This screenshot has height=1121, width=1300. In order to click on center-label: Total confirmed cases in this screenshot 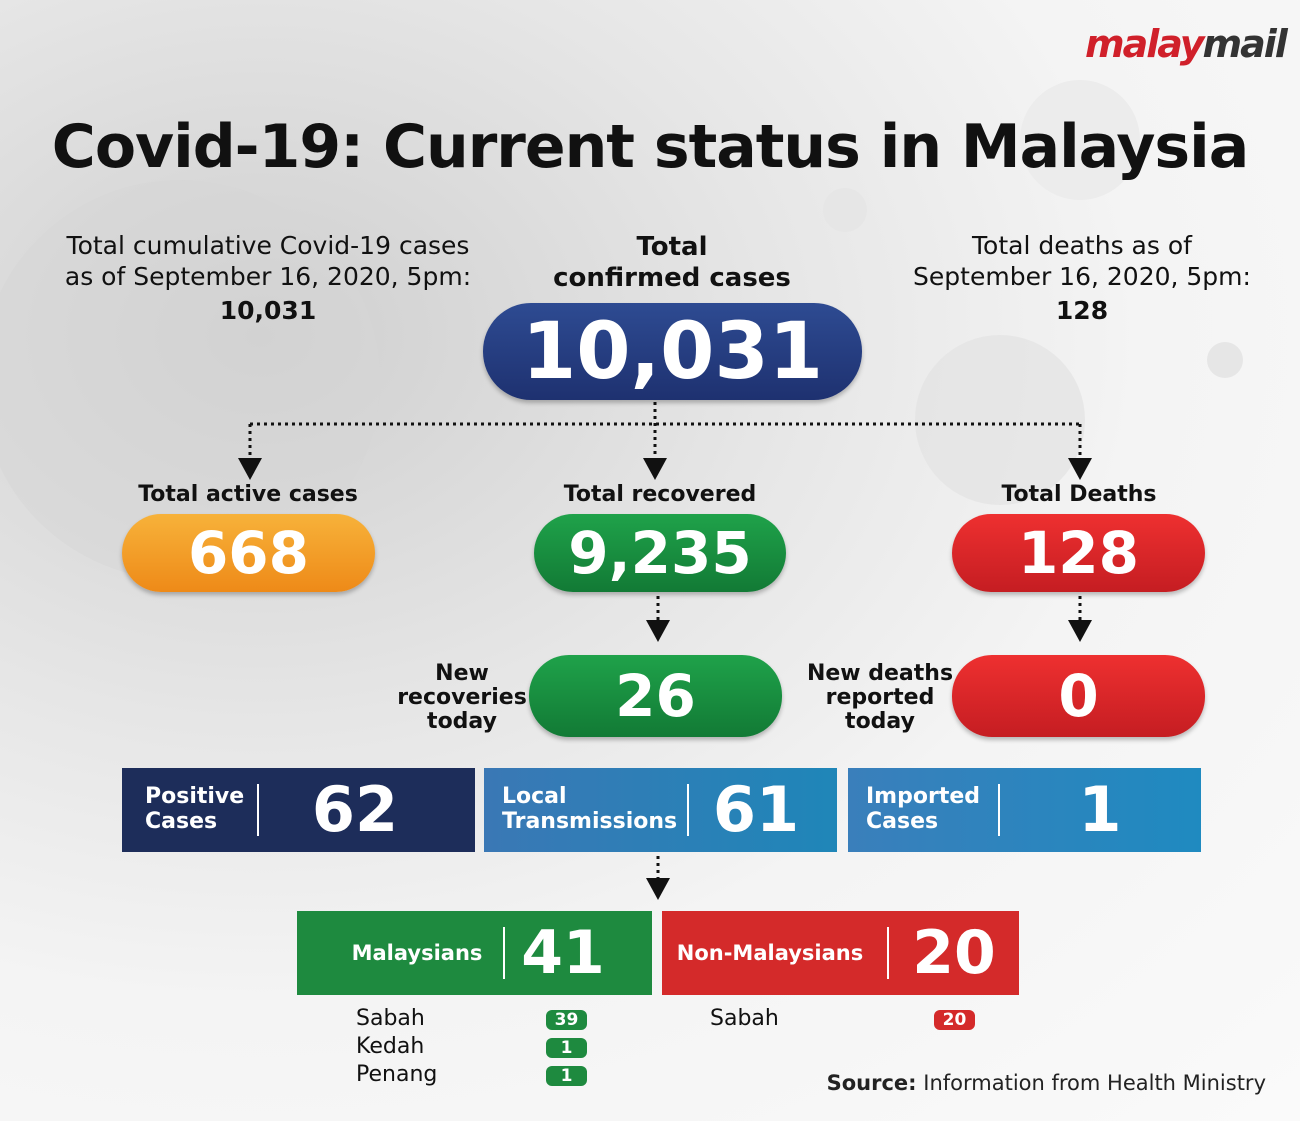, I will do `click(672, 263)`.